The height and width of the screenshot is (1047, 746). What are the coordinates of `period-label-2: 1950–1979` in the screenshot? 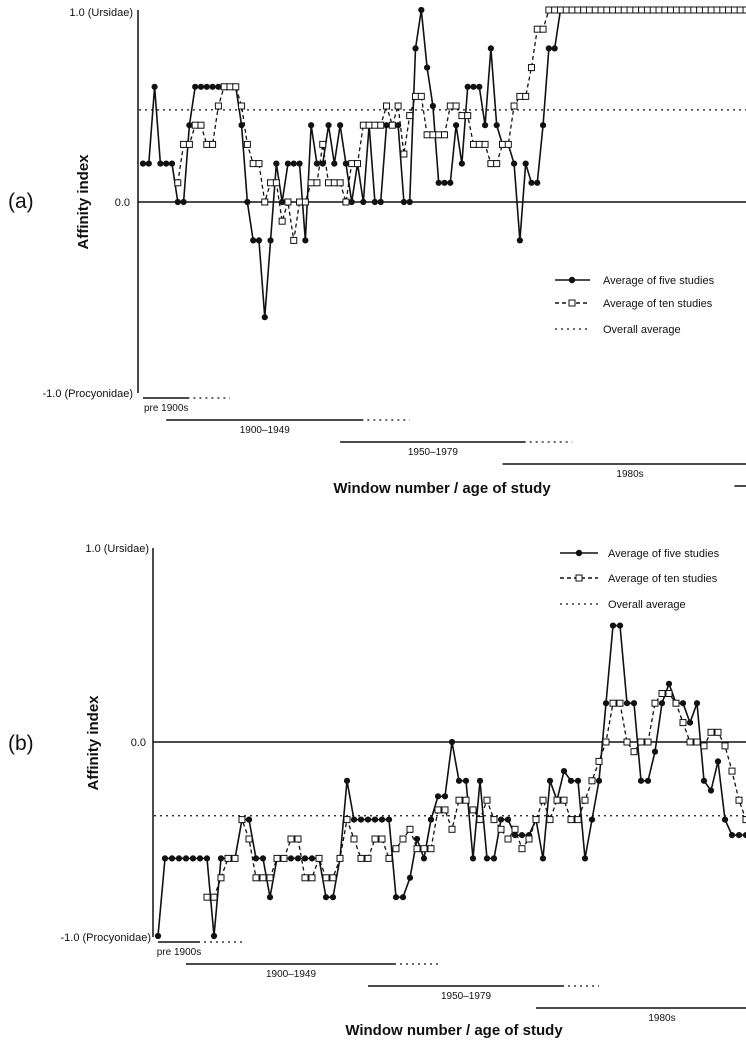 It's located at (433, 452).